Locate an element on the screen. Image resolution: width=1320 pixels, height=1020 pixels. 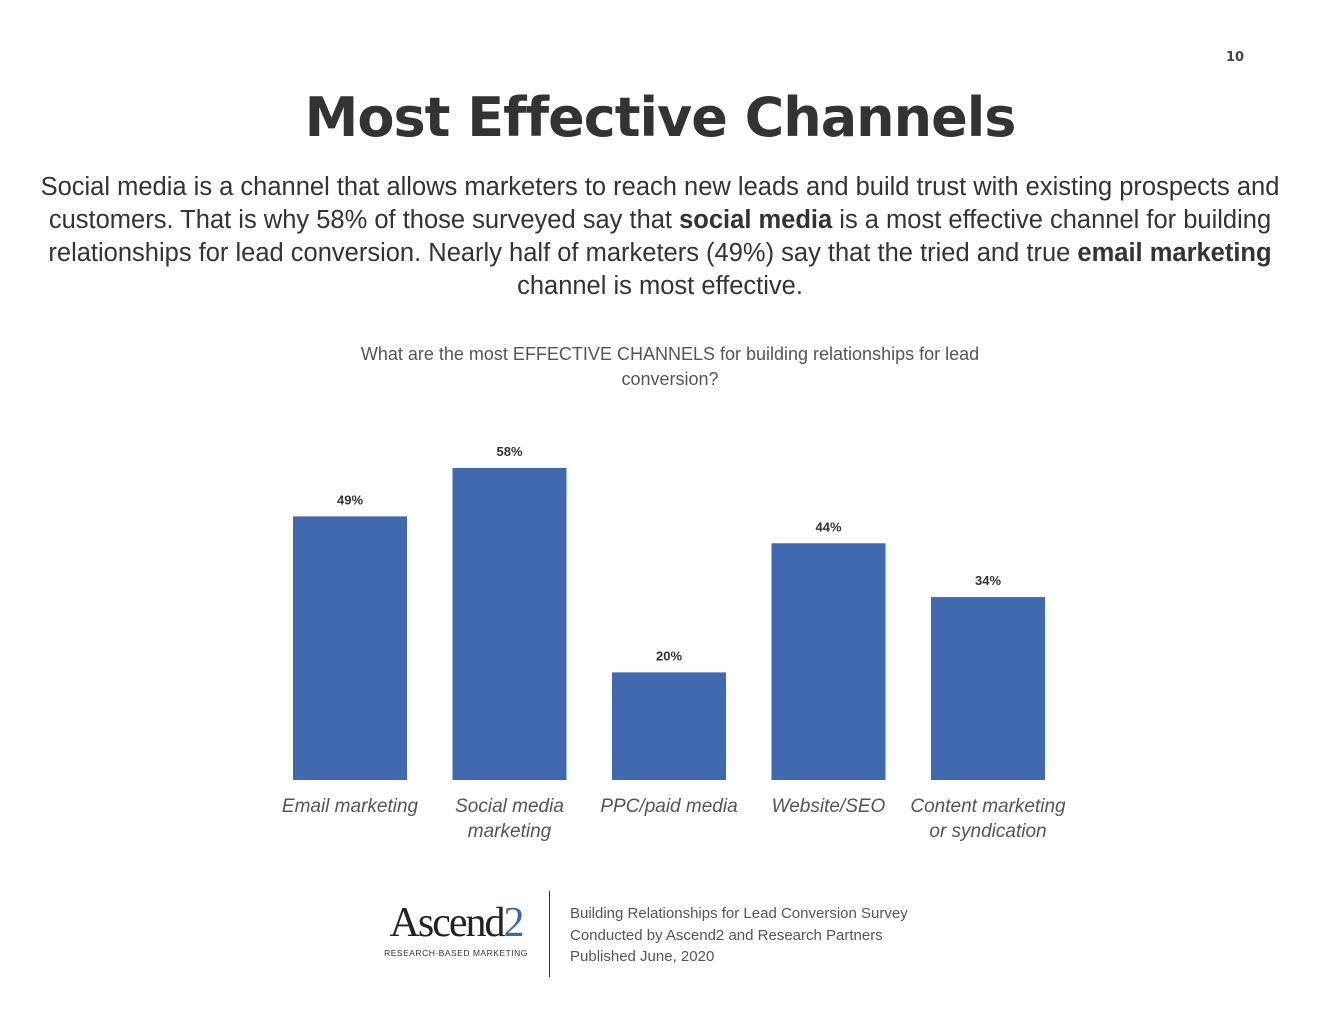
data-label: 44% is located at coordinates (828, 526).